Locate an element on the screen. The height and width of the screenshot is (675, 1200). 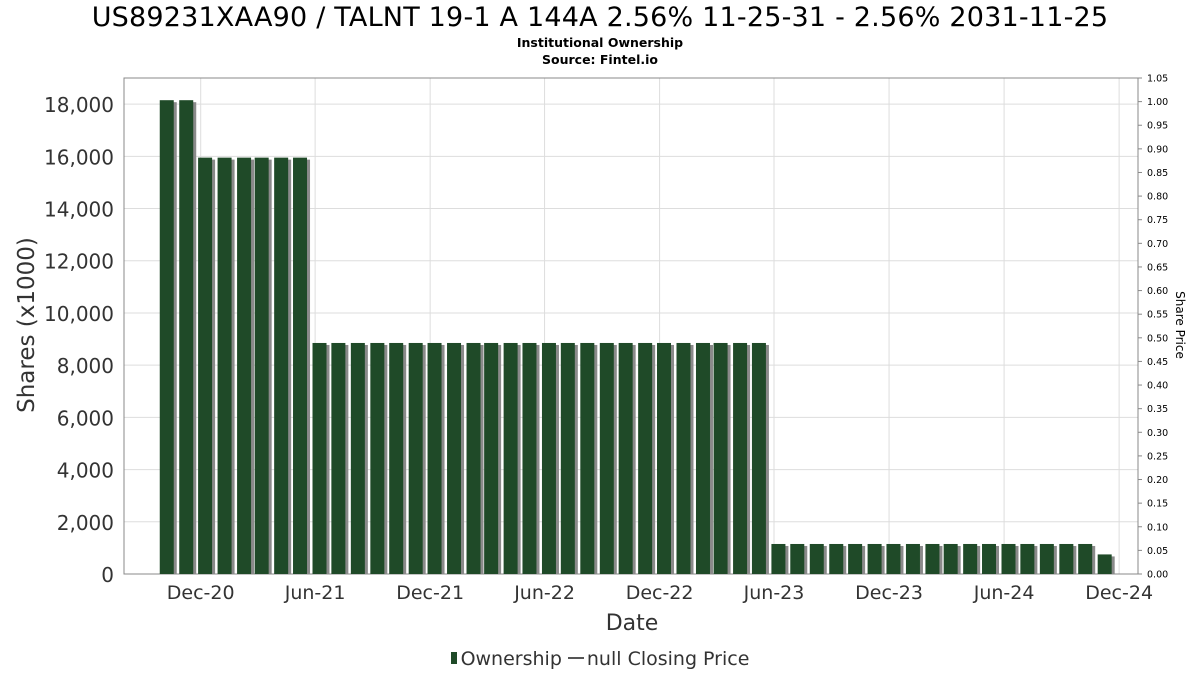
legend-ownership: Ownership is located at coordinates (511, 659).